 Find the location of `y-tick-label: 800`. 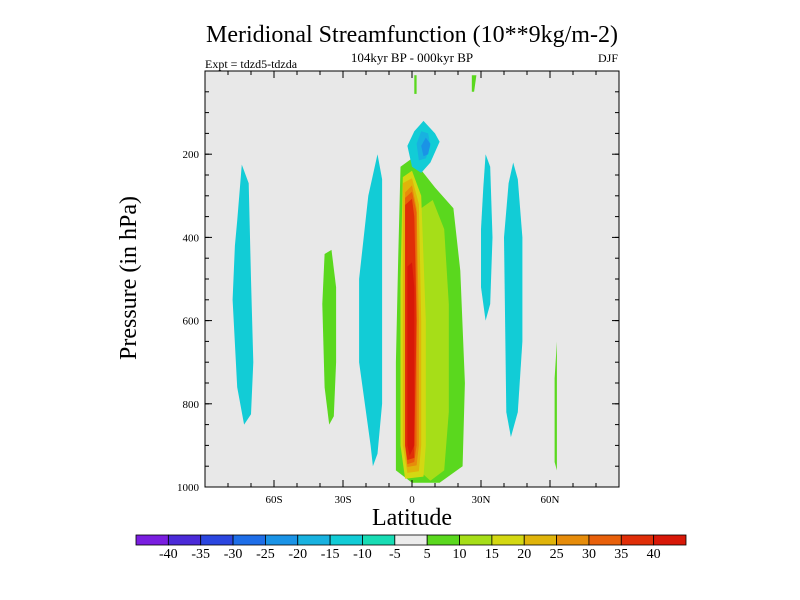

y-tick-label: 800 is located at coordinates (191, 405).